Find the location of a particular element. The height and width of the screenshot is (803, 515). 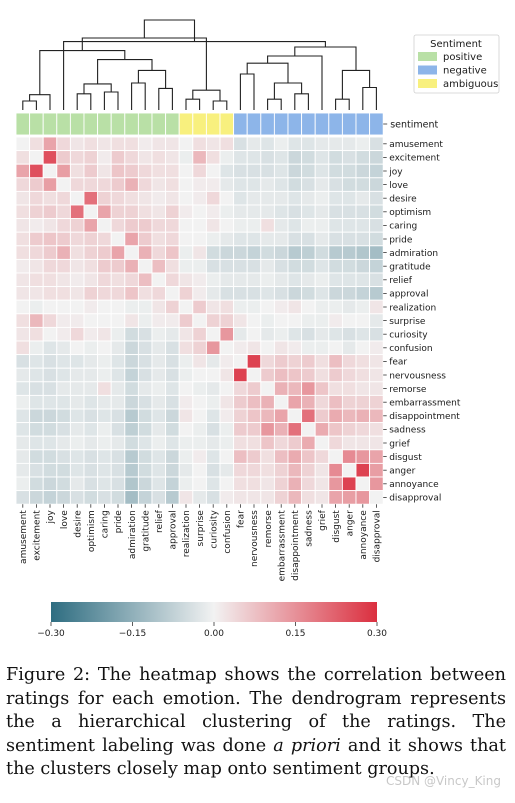

cell-relief-excitement is located at coordinates (36, 280).